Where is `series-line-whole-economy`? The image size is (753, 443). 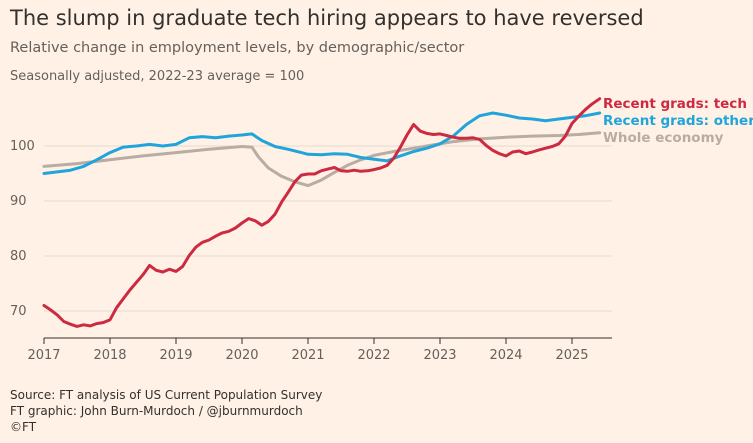
series-line-whole-economy is located at coordinates (322, 159).